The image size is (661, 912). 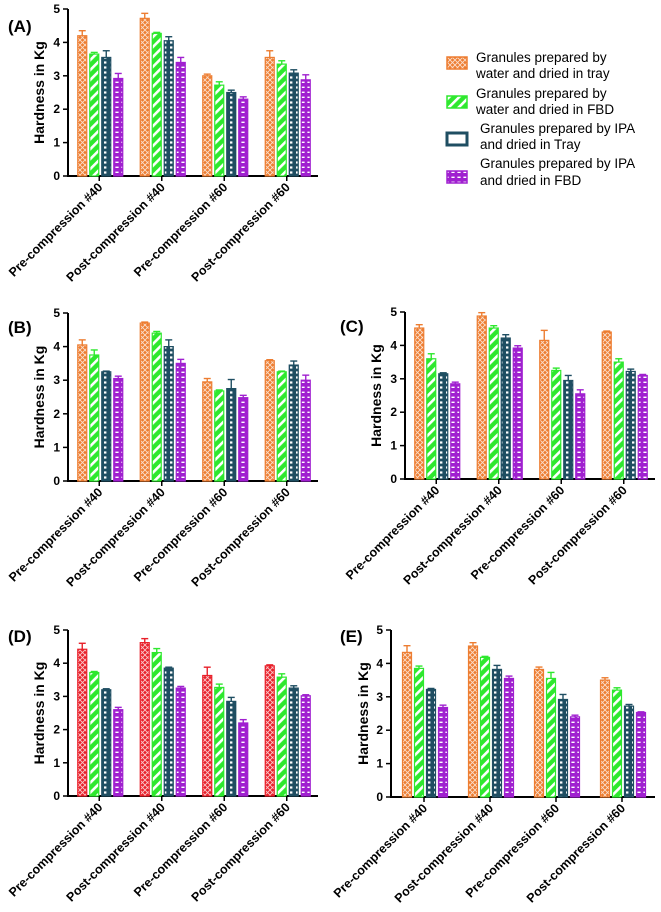 I want to click on y-tick-label: 2, so click(x=56, y=414).